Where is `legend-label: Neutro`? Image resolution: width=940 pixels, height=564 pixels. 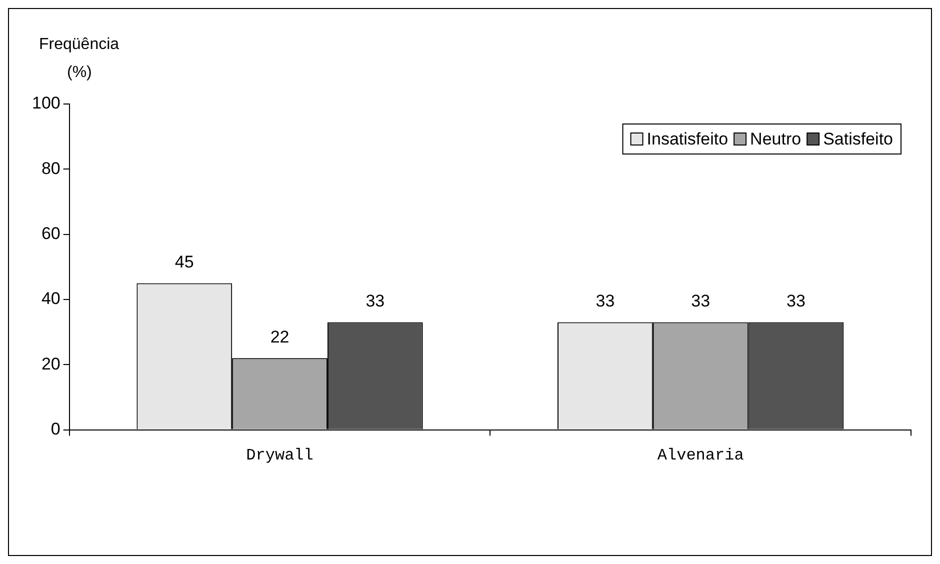 legend-label: Neutro is located at coordinates (776, 139).